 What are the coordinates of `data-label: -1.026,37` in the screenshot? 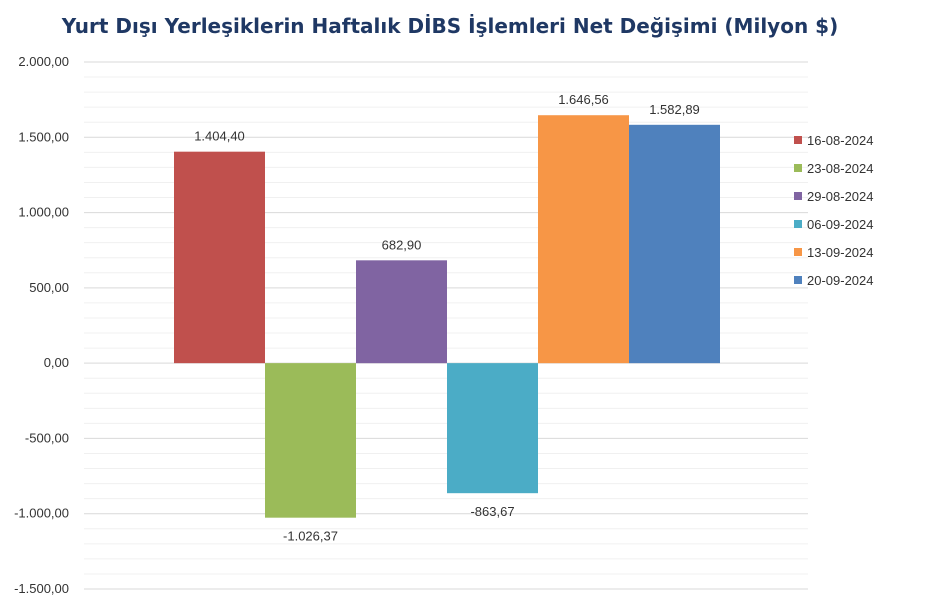 It's located at (310, 536).